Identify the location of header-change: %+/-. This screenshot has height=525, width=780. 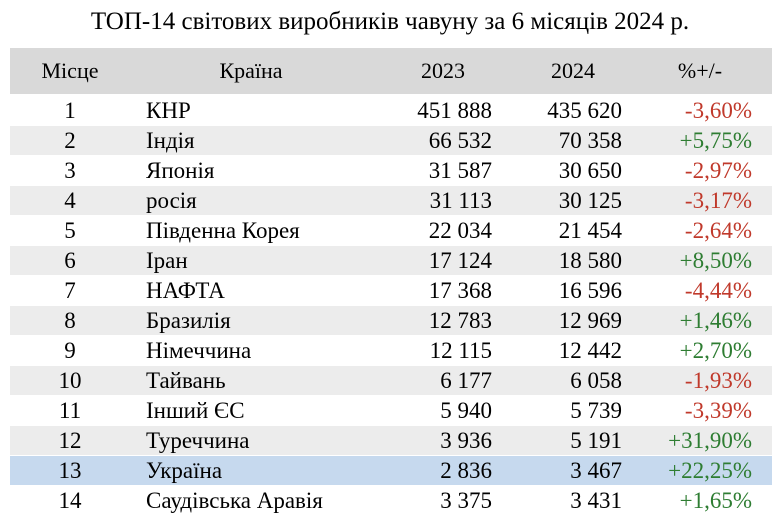
(700, 70).